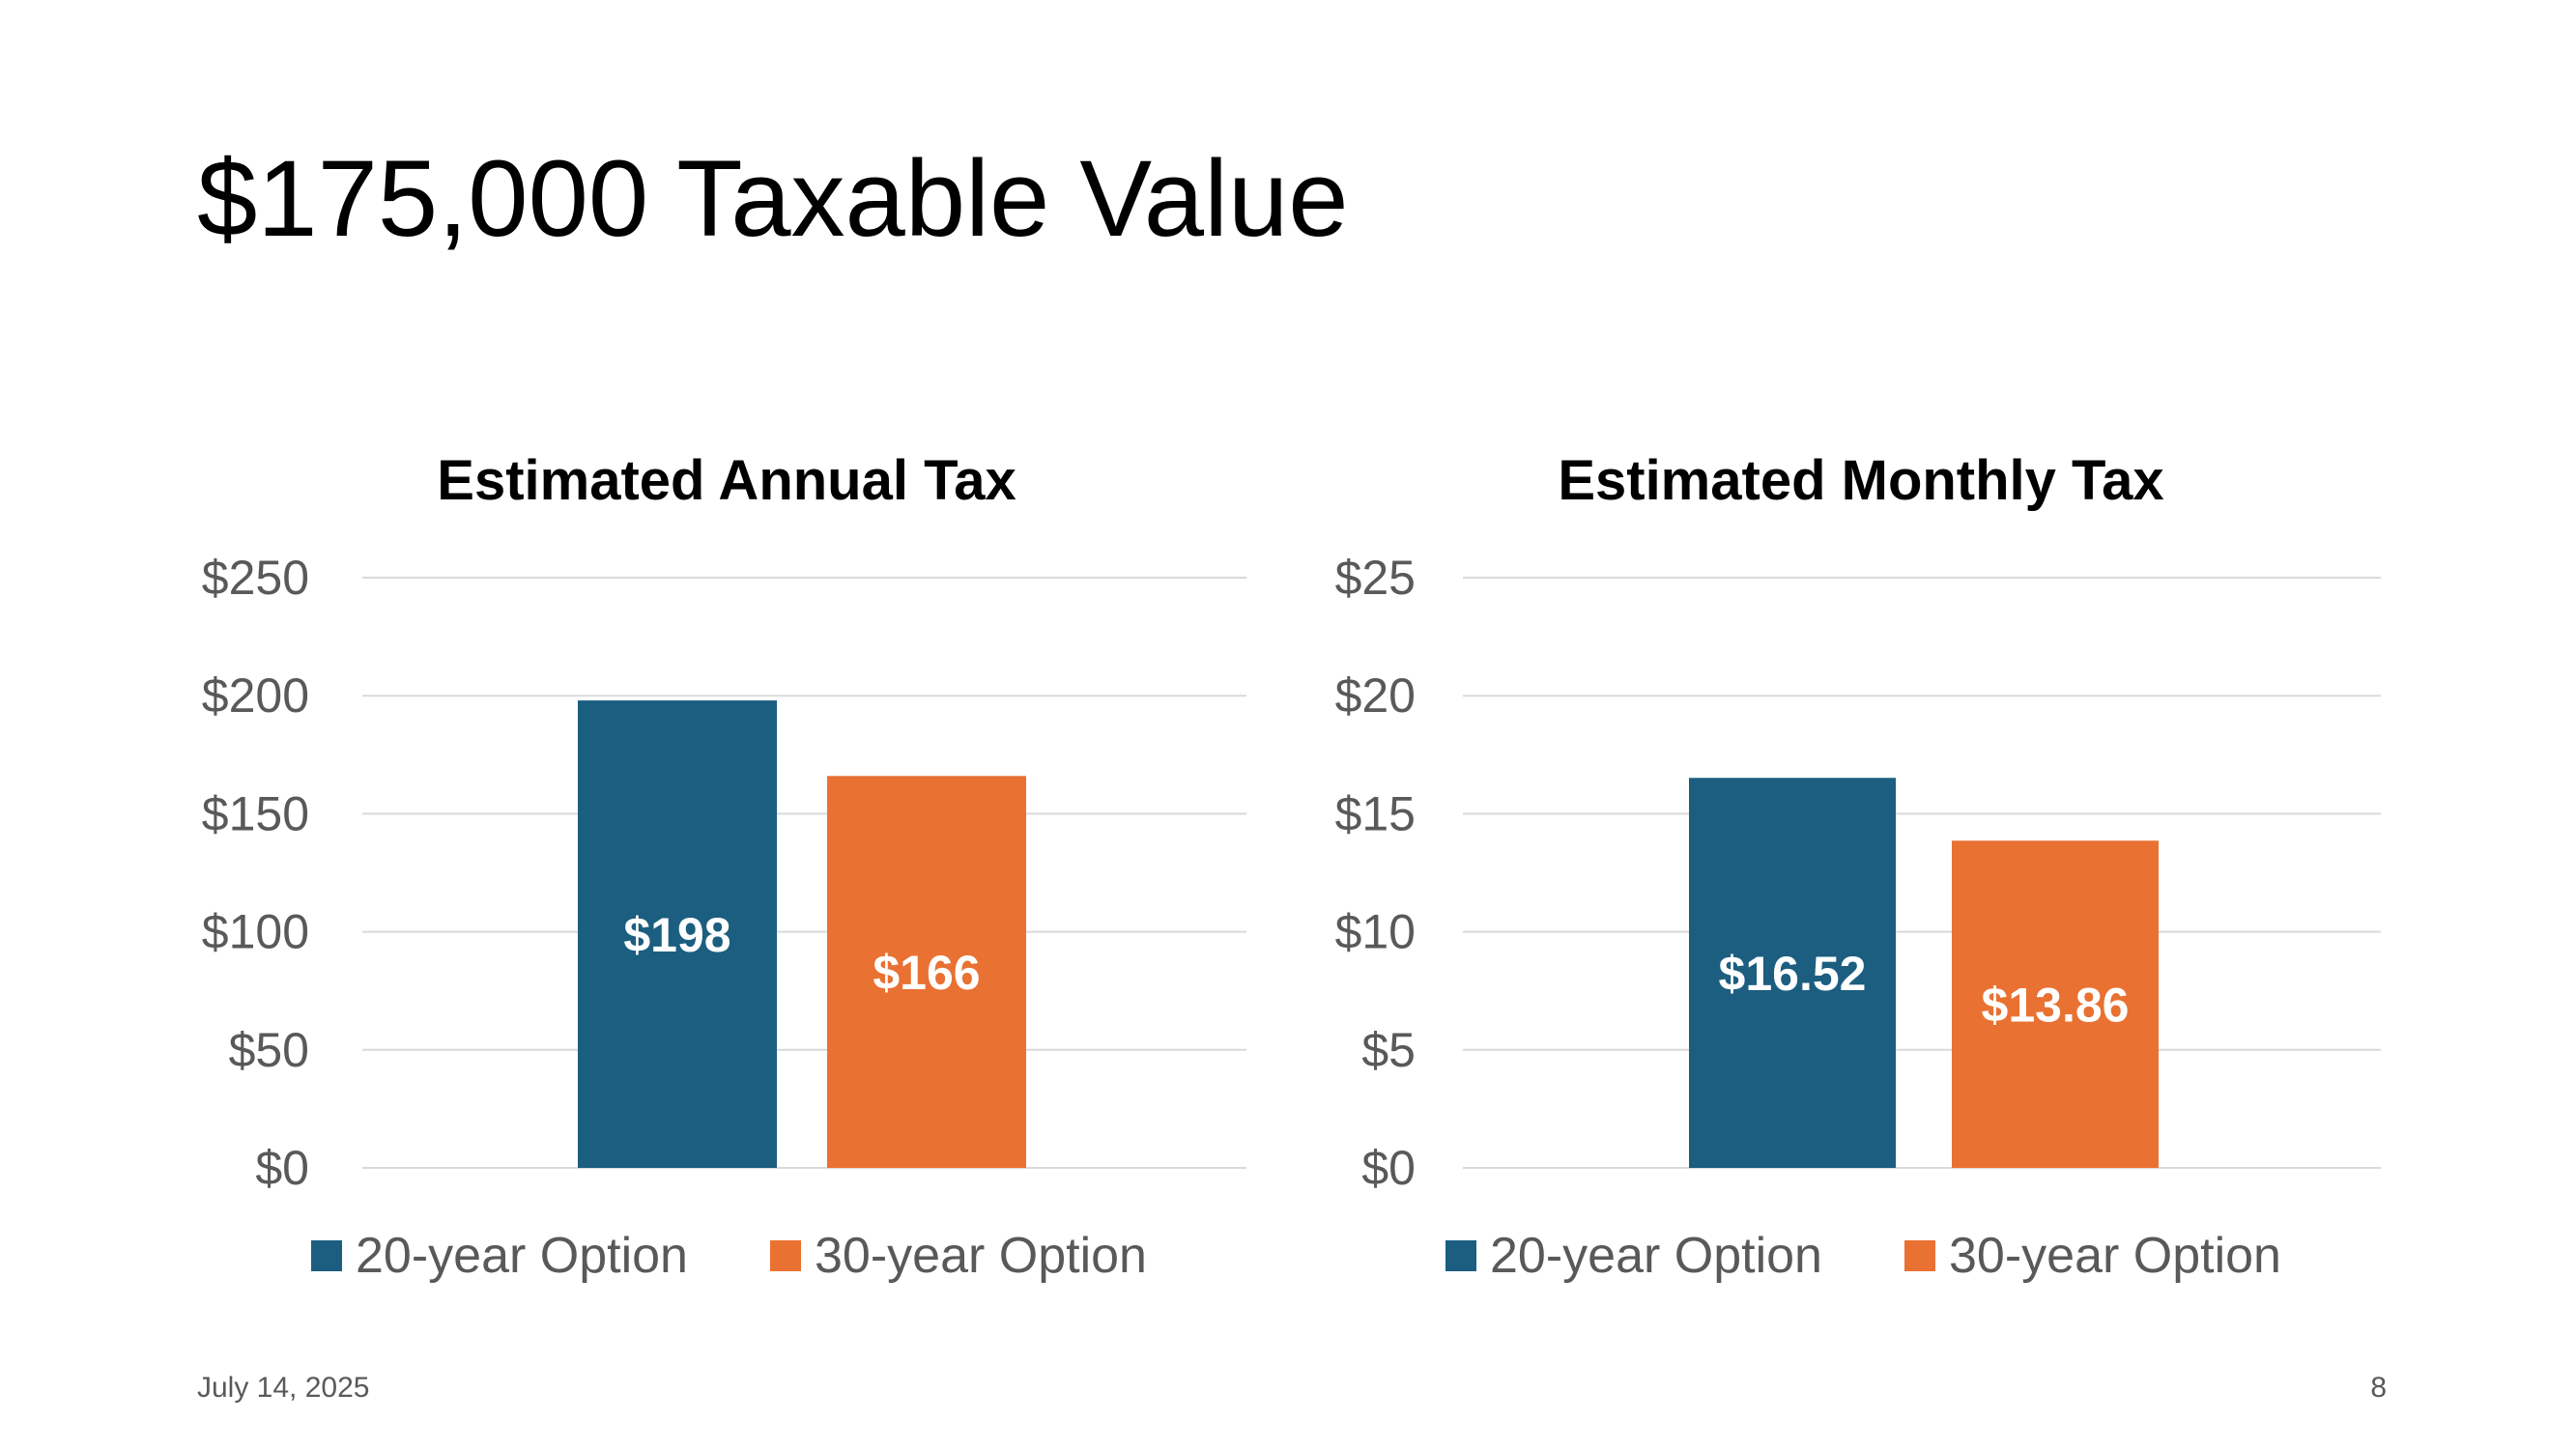  What do you see at coordinates (1861, 480) in the screenshot?
I see `monthly-chart-title: Estimated Monthly Tax` at bounding box center [1861, 480].